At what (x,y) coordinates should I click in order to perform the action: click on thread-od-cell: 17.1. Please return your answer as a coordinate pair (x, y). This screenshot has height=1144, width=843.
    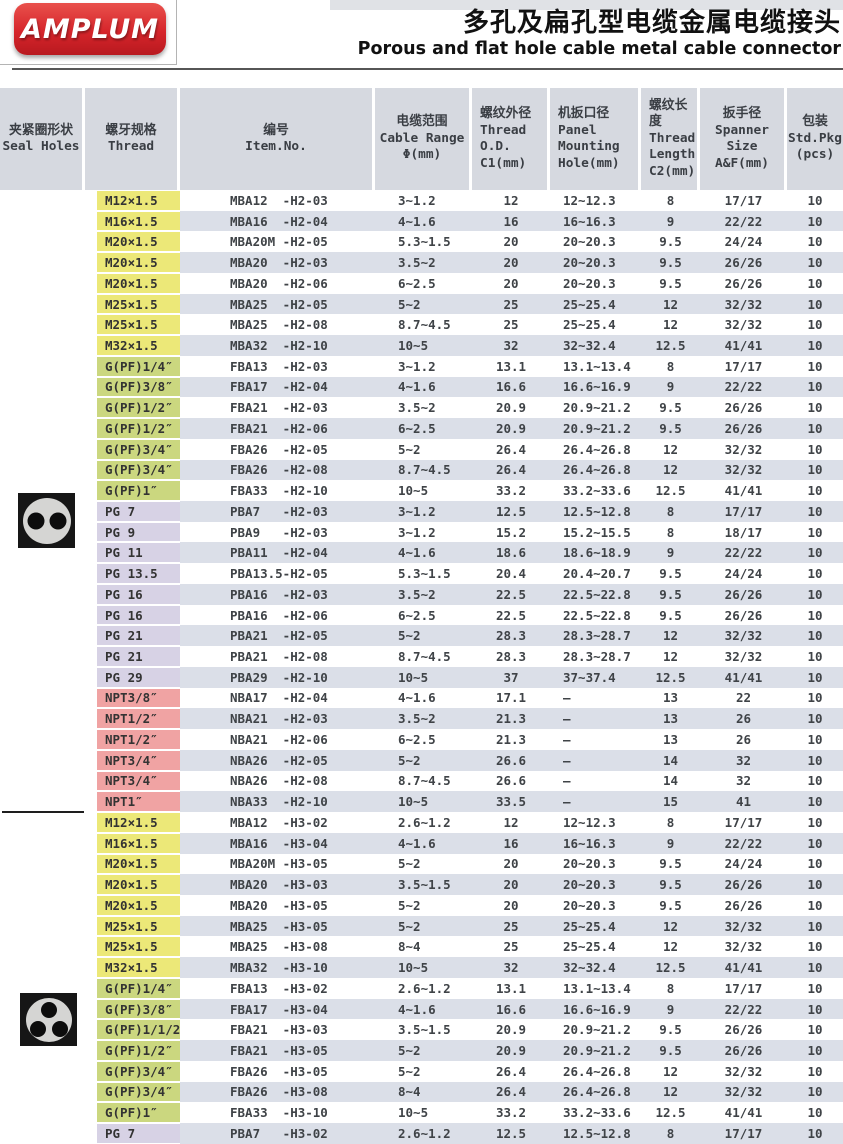
    Looking at the image, I should click on (511, 698).